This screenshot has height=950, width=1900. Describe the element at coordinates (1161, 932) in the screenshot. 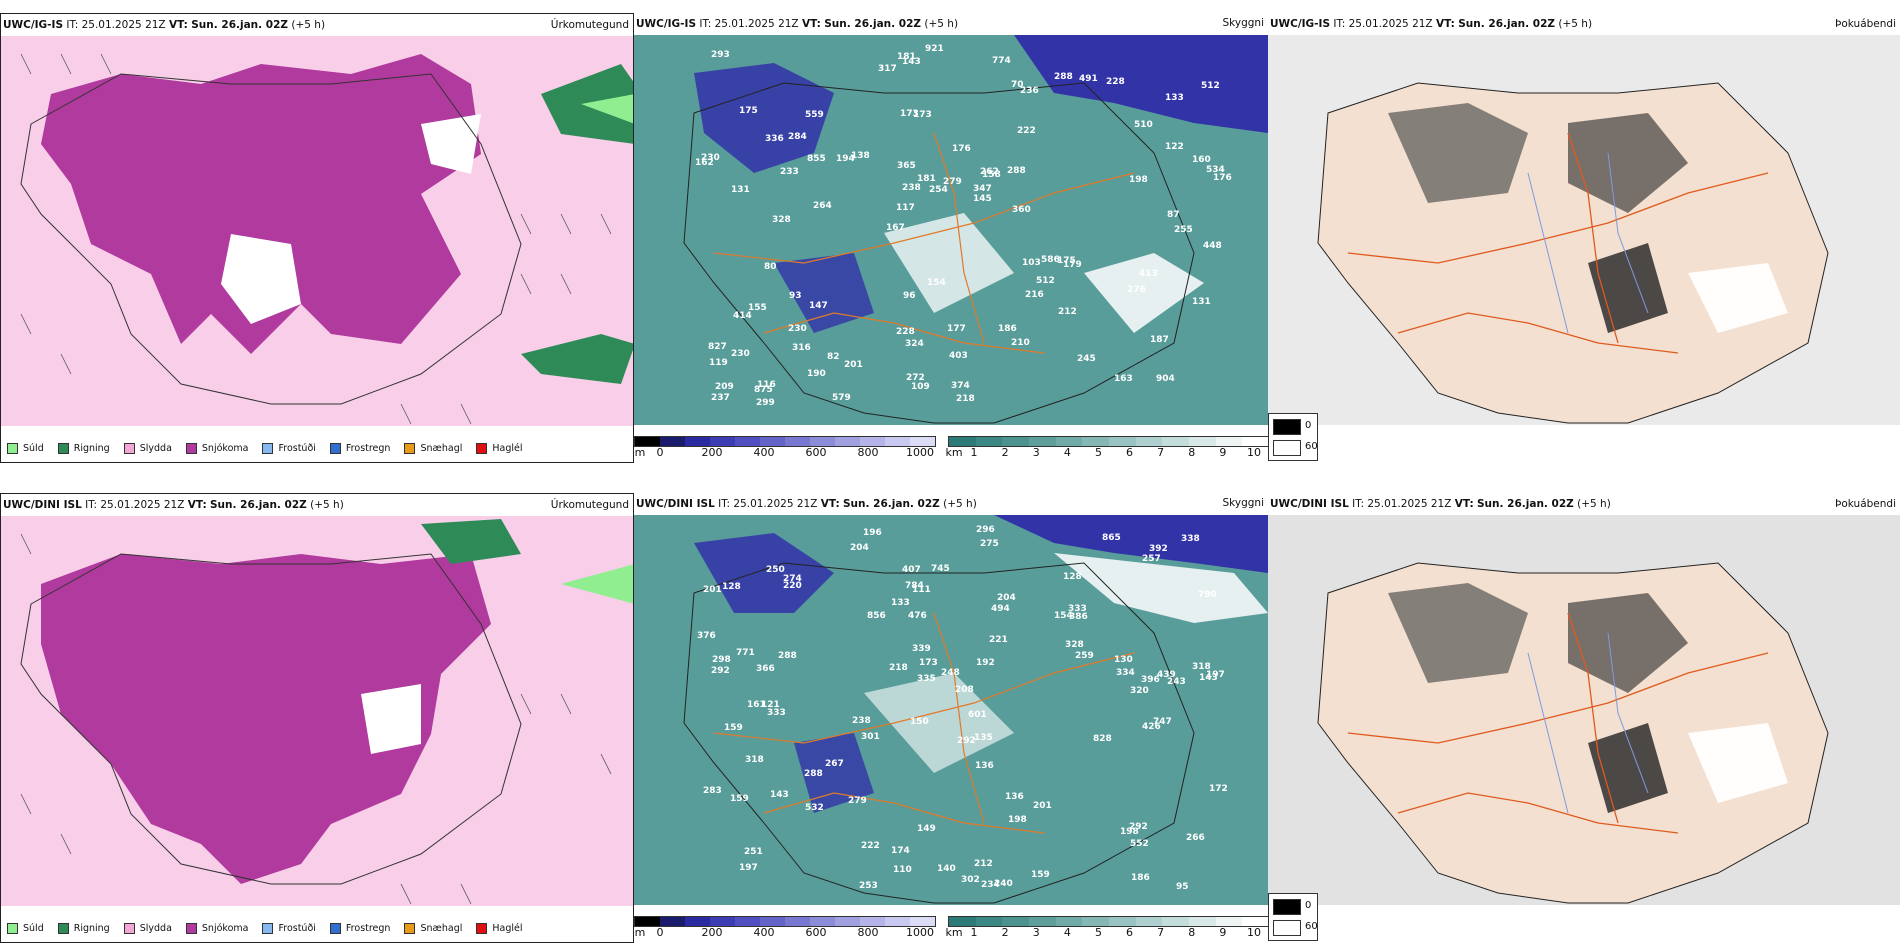

I see `colorbar-tick: 7` at that location.